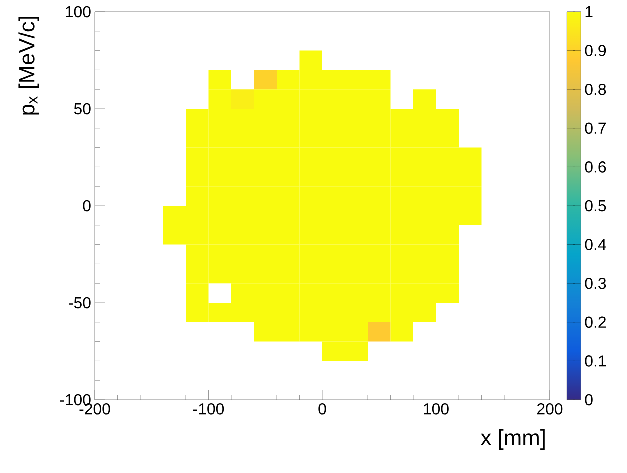 This screenshot has width=627, height=473. What do you see at coordinates (95, 409) in the screenshot?
I see `x-tick-label: -200` at bounding box center [95, 409].